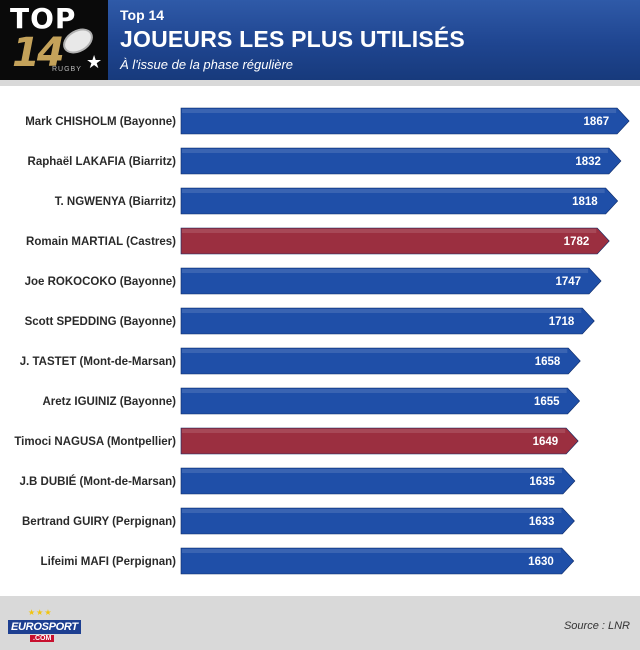 The width and height of the screenshot is (640, 650). I want to click on category-label-2: Raphaël LAKAFIA (Biarritz), so click(102, 162).